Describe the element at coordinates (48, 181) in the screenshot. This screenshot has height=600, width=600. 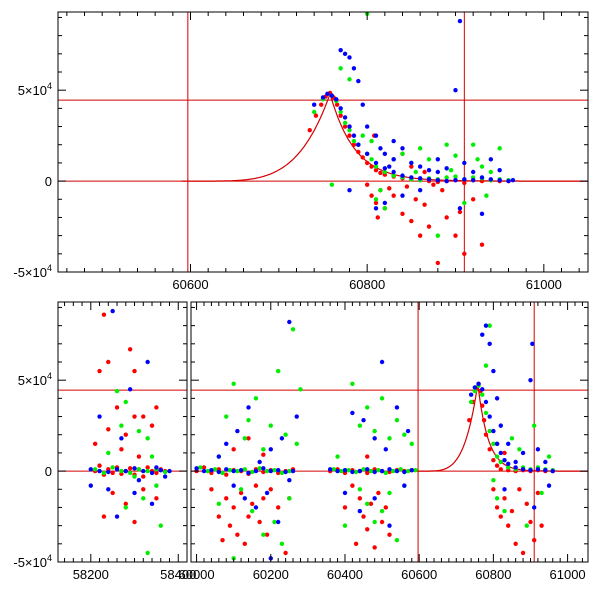
I see `top-y-tick-label-1: 0` at that location.